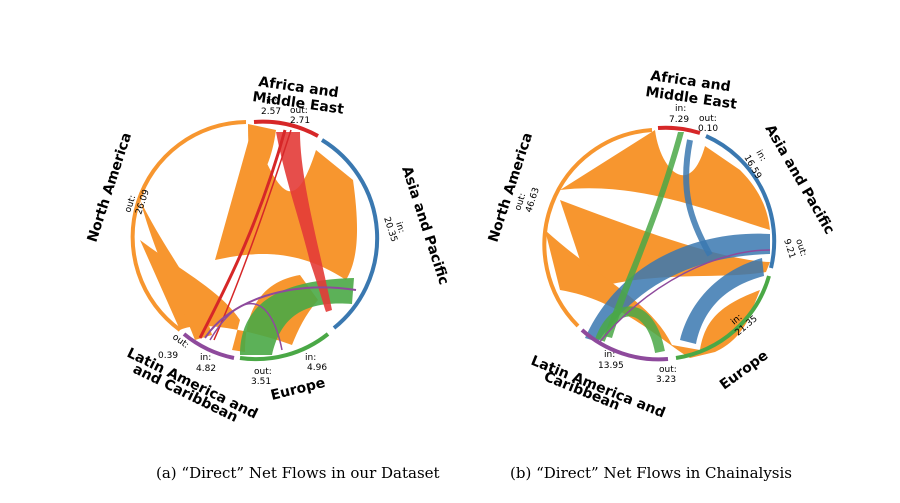  I want to click on arc-asia-pacific, so click(350, 234).